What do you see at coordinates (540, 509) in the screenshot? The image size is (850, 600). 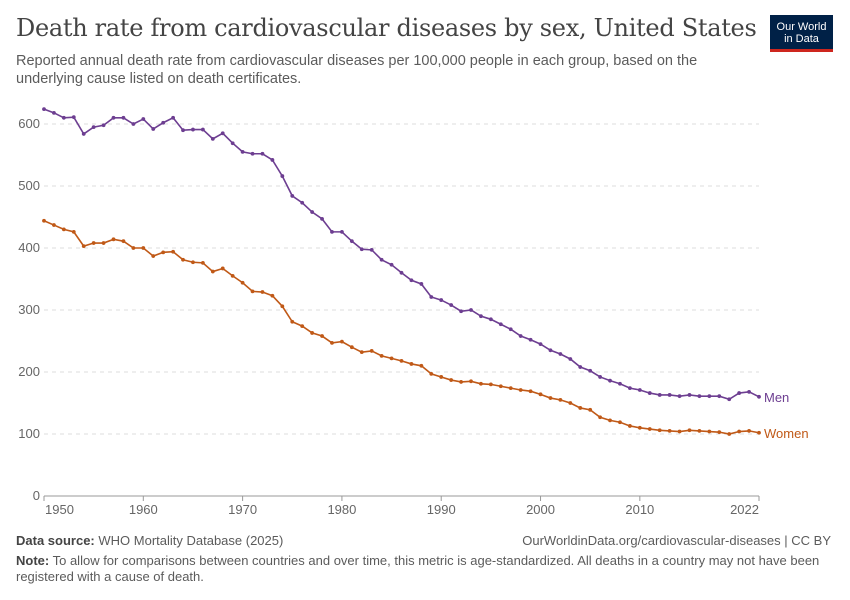 I see `x-tick-label: 2000` at bounding box center [540, 509].